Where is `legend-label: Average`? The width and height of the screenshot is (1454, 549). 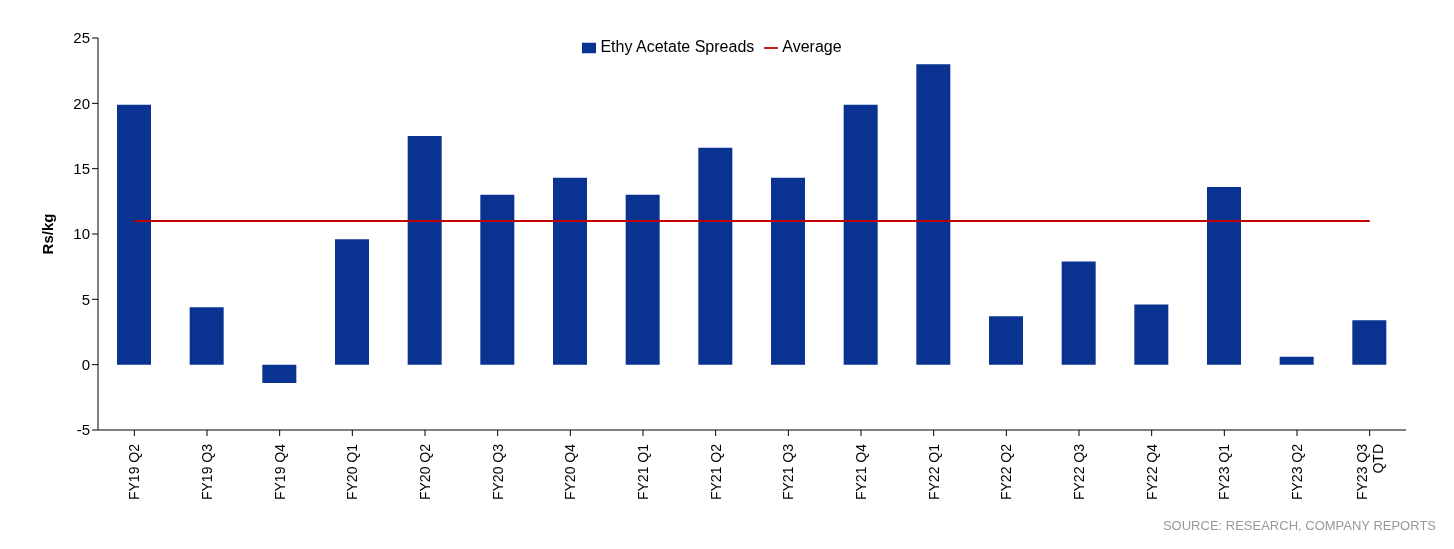
legend-label: Average is located at coordinates (812, 46).